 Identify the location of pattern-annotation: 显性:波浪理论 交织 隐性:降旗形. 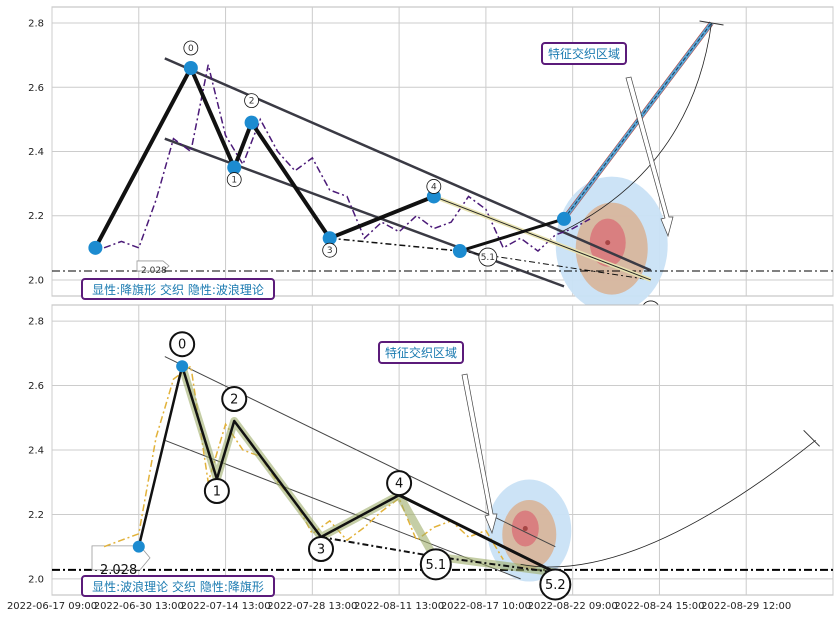
(178, 586).